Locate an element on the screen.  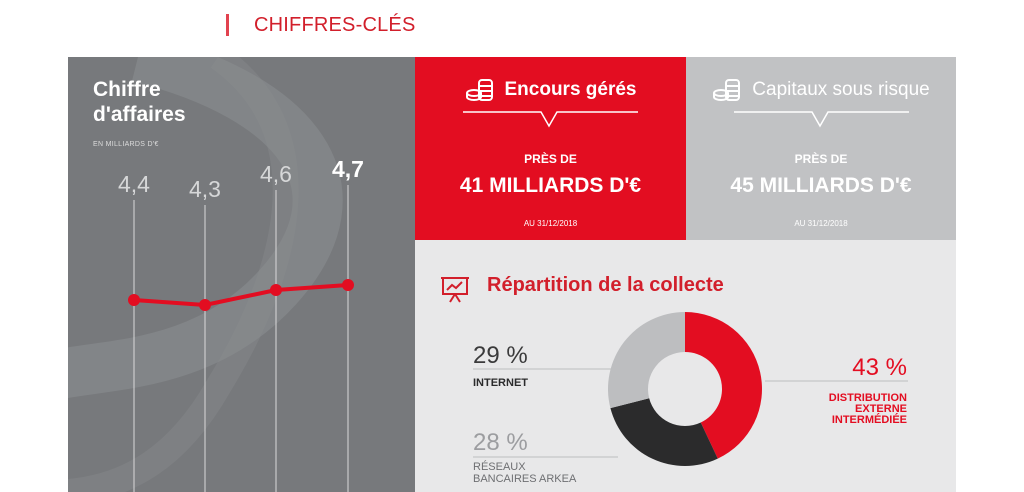
slice-category-label: INTERNET is located at coordinates (500, 383).